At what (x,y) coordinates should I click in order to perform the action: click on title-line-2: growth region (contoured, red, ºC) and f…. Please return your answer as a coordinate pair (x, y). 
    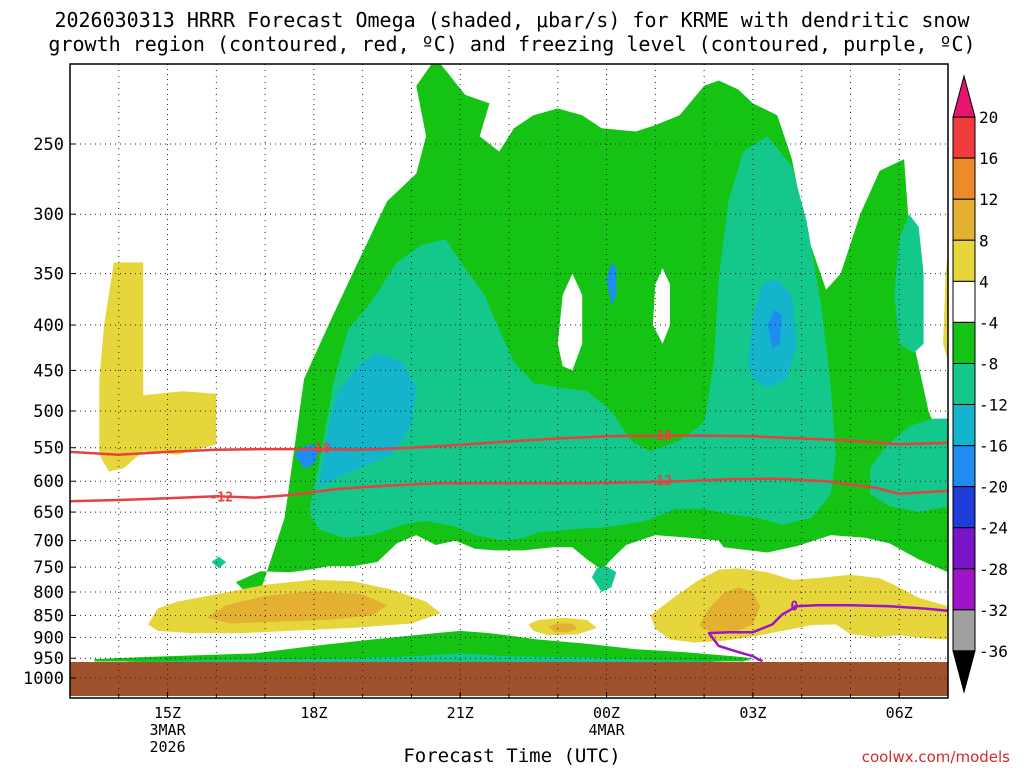
    Looking at the image, I should click on (512, 44).